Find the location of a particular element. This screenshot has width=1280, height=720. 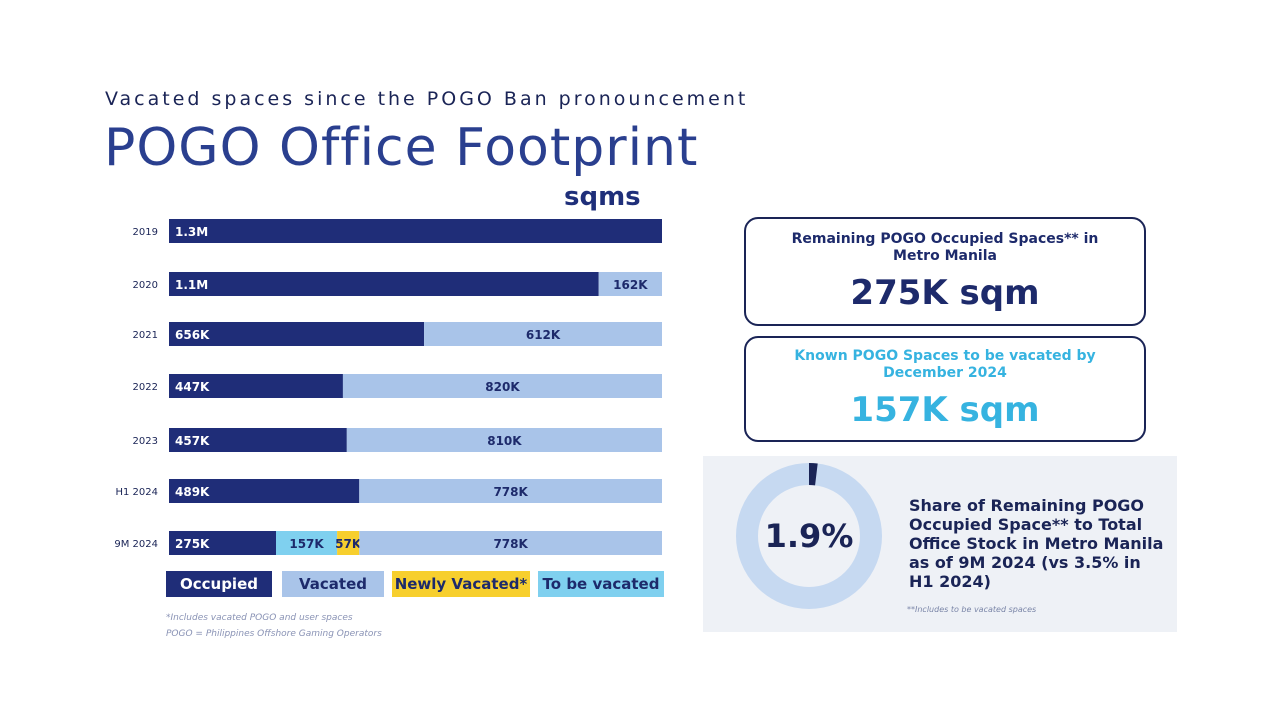

bar-label-0-4: 457K is located at coordinates (192, 441).